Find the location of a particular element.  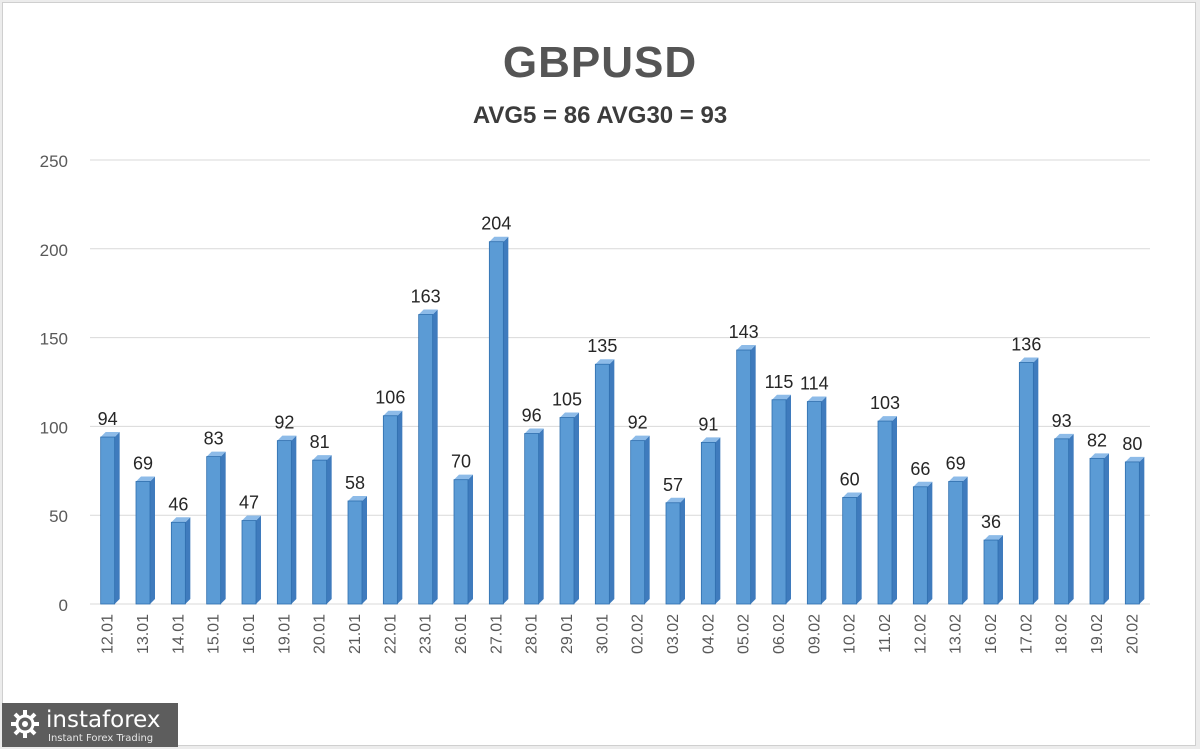

y-tick-label: 50 is located at coordinates (58, 516).